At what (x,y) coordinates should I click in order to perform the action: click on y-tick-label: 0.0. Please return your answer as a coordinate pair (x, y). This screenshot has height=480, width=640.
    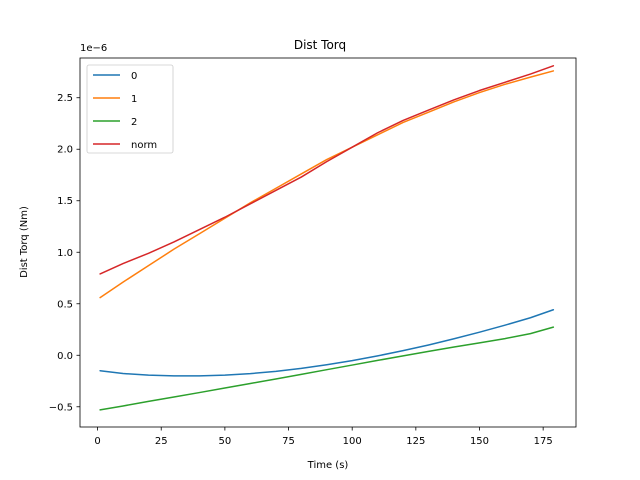
    Looking at the image, I should click on (65, 356).